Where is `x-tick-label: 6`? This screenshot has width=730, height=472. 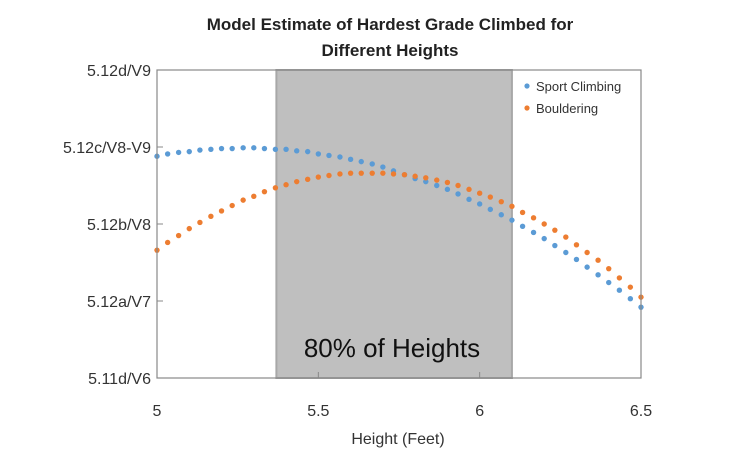 x-tick-label: 6 is located at coordinates (479, 411).